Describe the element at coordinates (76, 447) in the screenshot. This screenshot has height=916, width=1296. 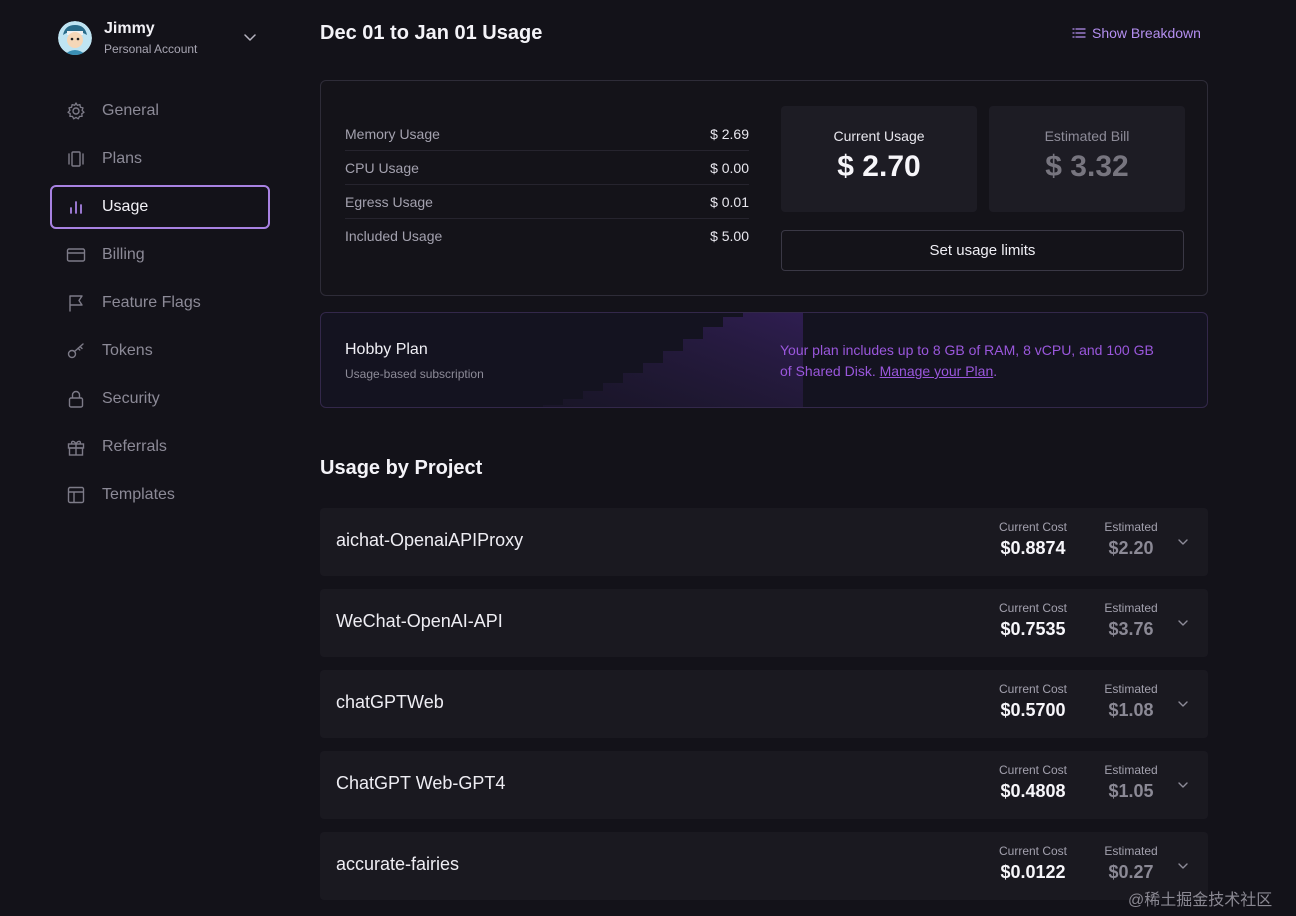
I see `gift-icon` at that location.